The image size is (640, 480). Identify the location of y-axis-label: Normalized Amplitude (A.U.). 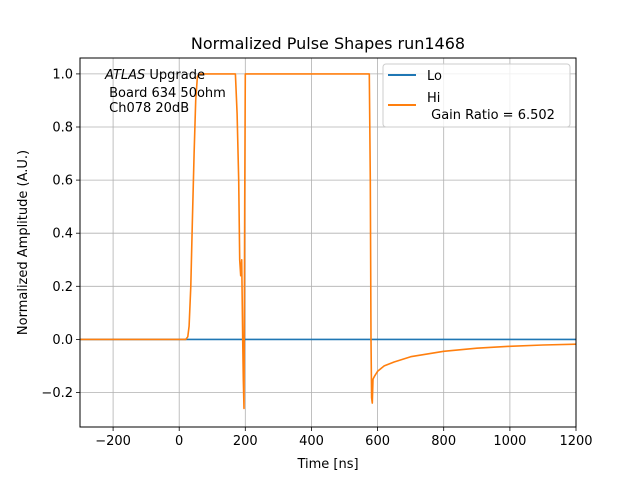
(23, 242).